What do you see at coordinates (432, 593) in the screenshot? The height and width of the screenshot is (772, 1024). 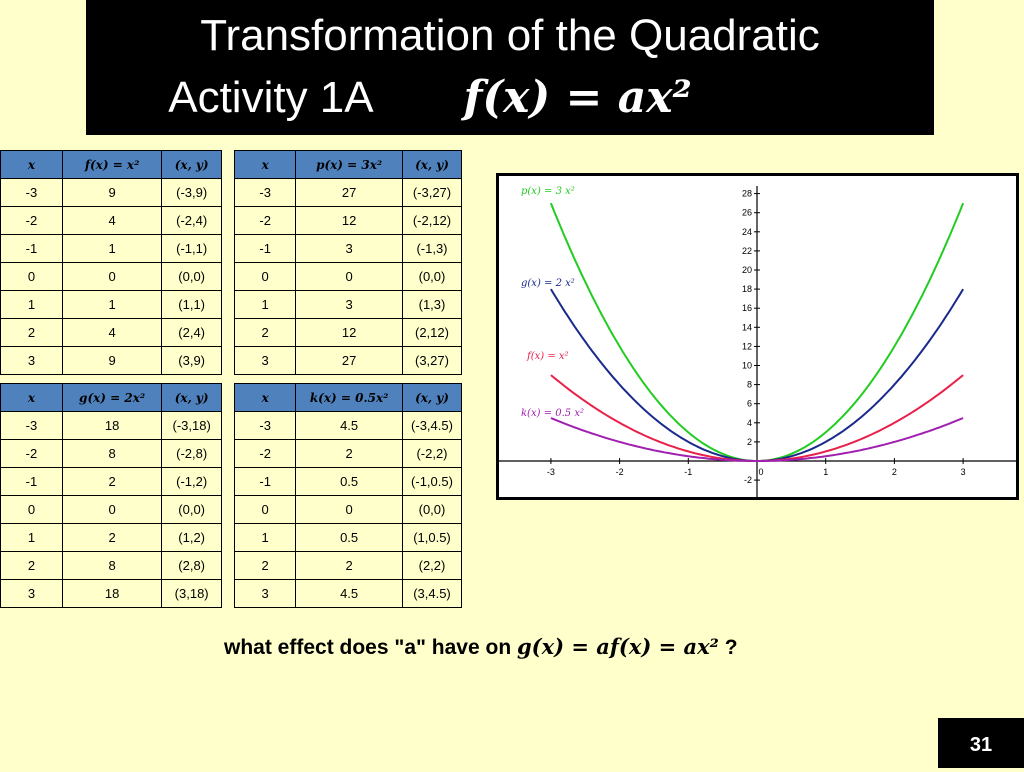 I see `table-cell: (3,4.5)` at bounding box center [432, 593].